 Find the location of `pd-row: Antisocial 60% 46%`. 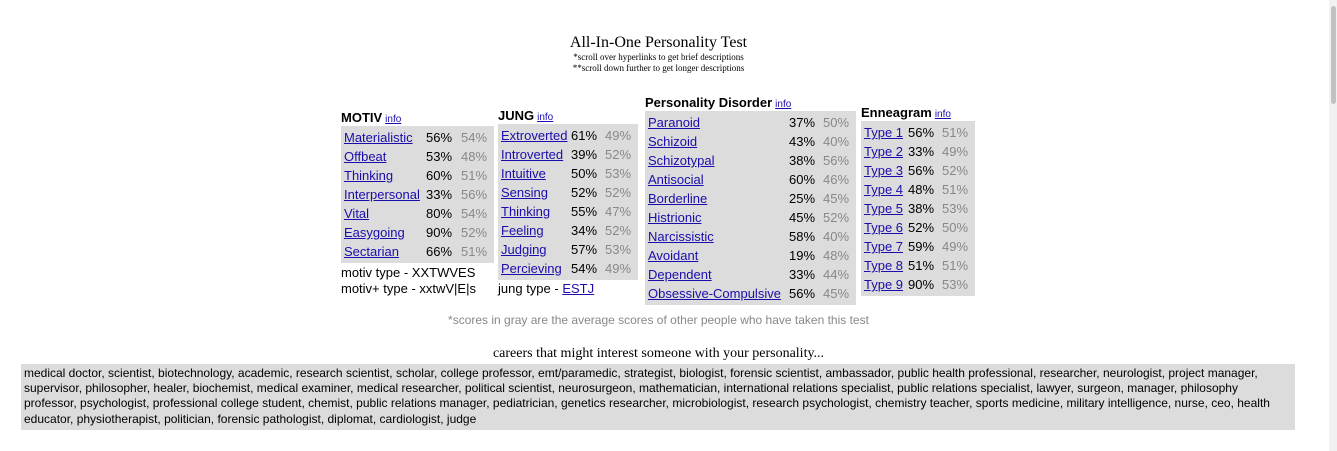

pd-row: Antisocial 60% 46% is located at coordinates (750, 179).